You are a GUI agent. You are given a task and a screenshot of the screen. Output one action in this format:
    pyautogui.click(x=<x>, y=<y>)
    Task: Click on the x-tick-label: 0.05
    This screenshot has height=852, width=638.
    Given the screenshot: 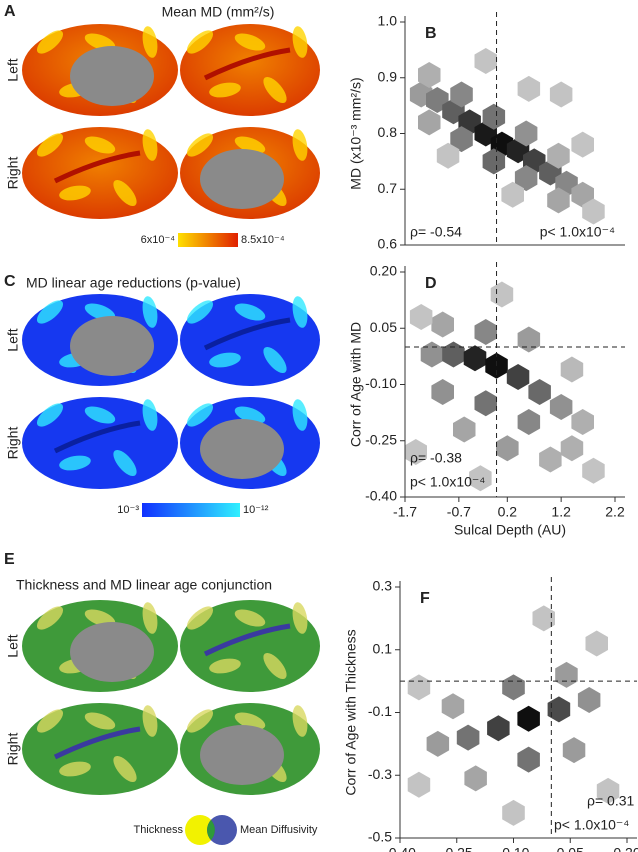 What is the action you would take?
    pyautogui.click(x=570, y=848)
    